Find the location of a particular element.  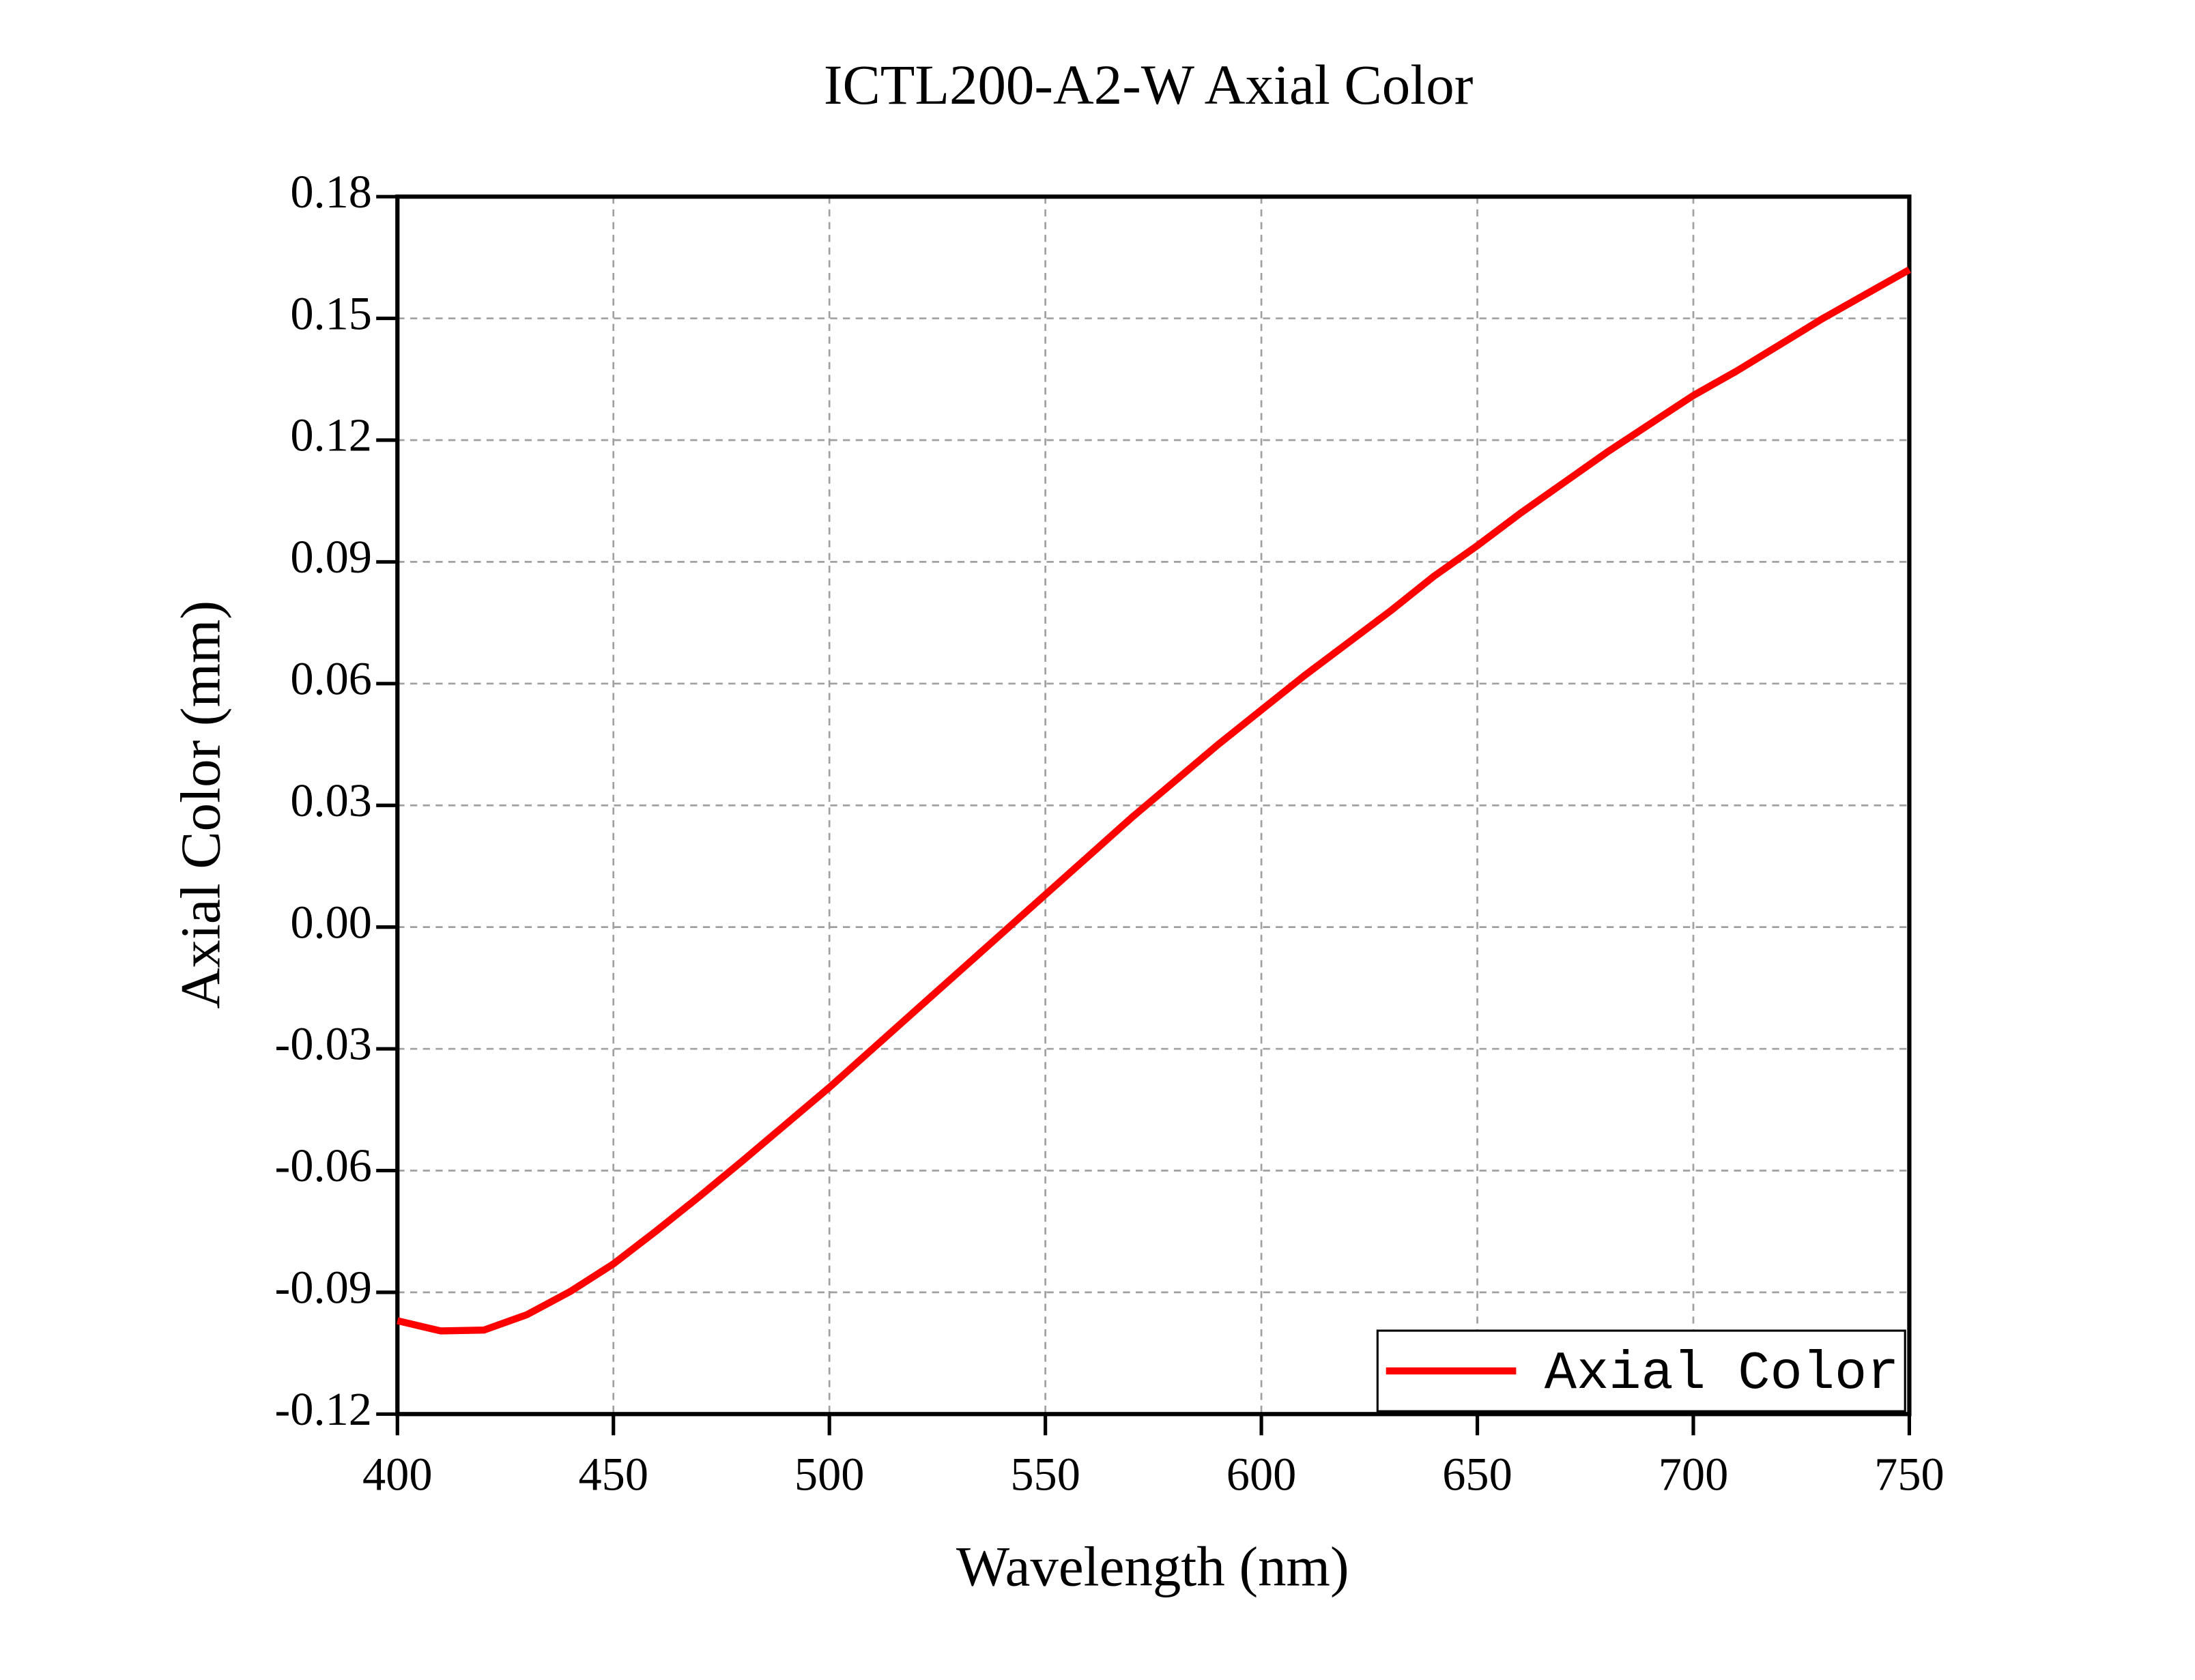

chart-title: ICTL200-A2-W Axial Color is located at coordinates (1148, 84).